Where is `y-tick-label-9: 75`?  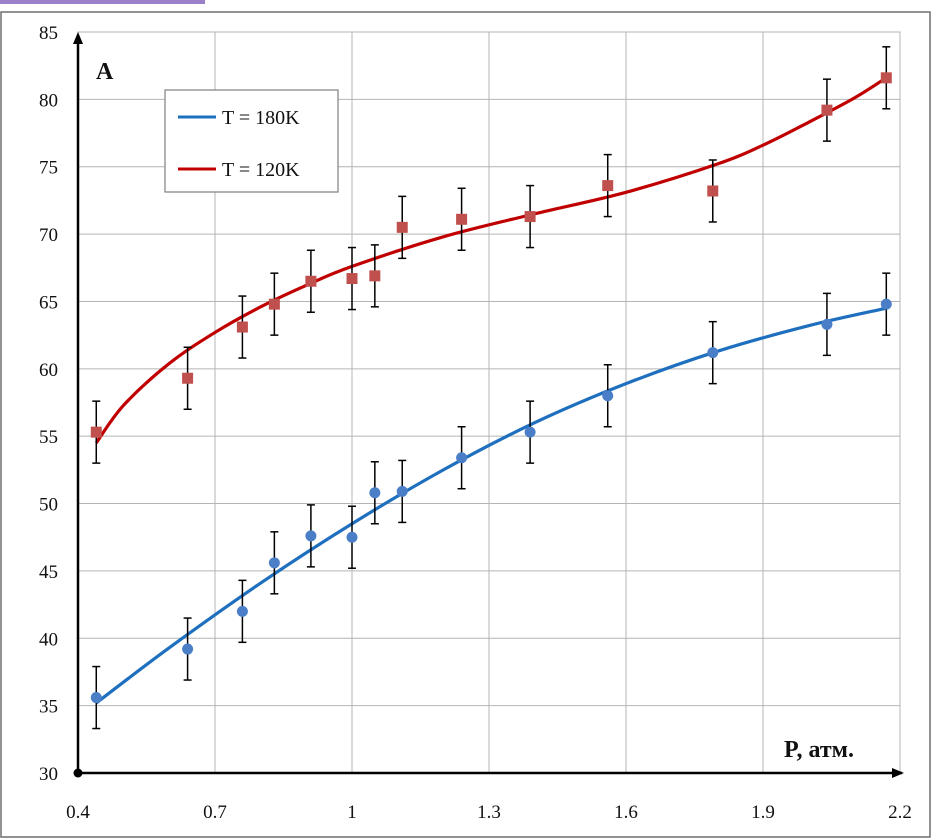
y-tick-label-9: 75 is located at coordinates (48, 168).